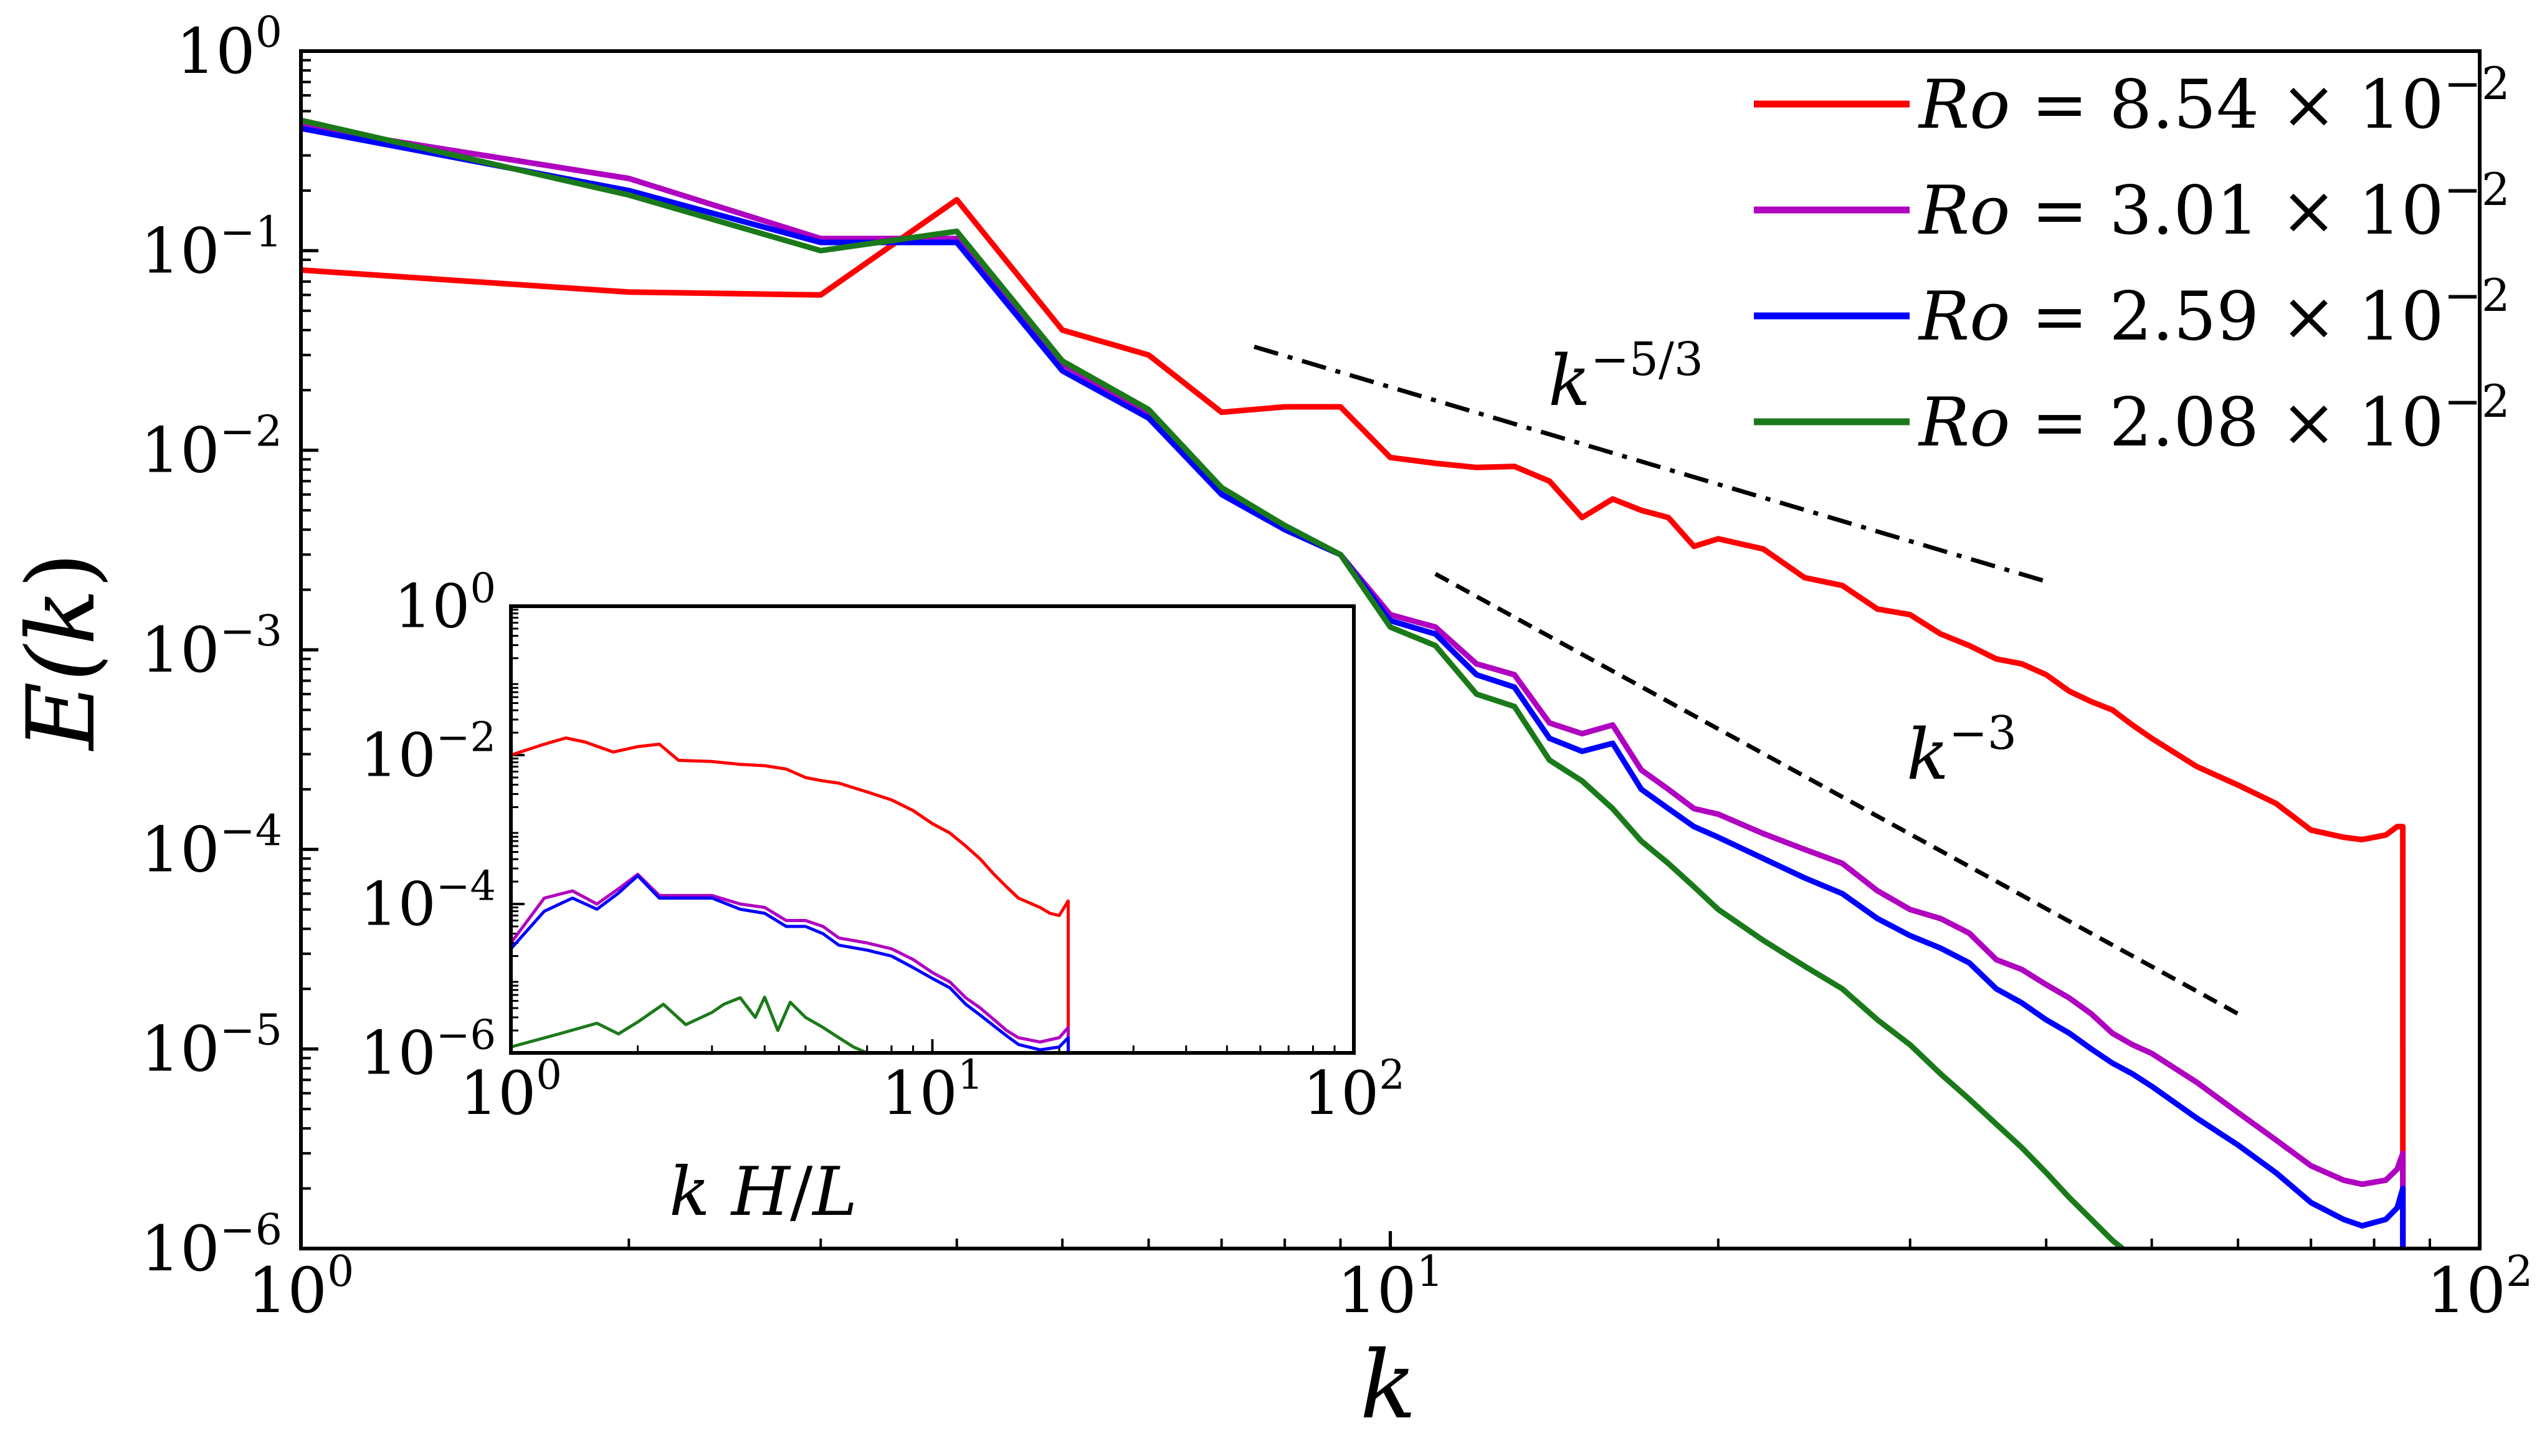 The width and height of the screenshot is (2542, 1456). Describe the element at coordinates (212, 1046) in the screenshot. I see `main-y-tick-label: 10⁻⁵` at that location.